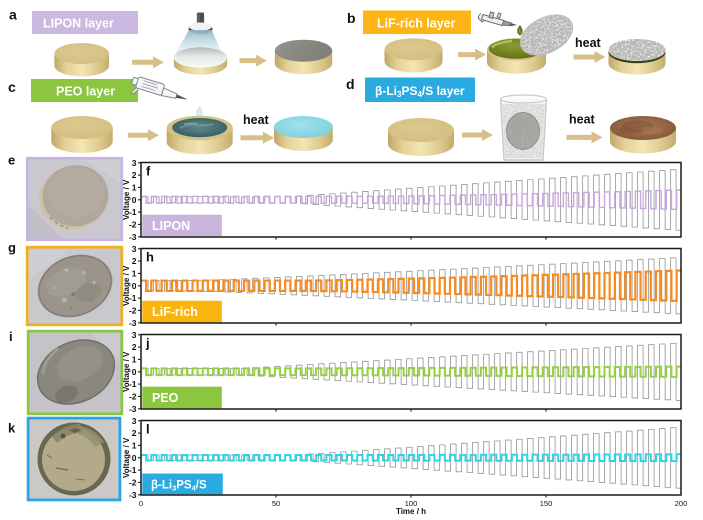 The image size is (703, 520). What do you see at coordinates (147, 343) in the screenshot?
I see `svg-text: j` at bounding box center [147, 343].